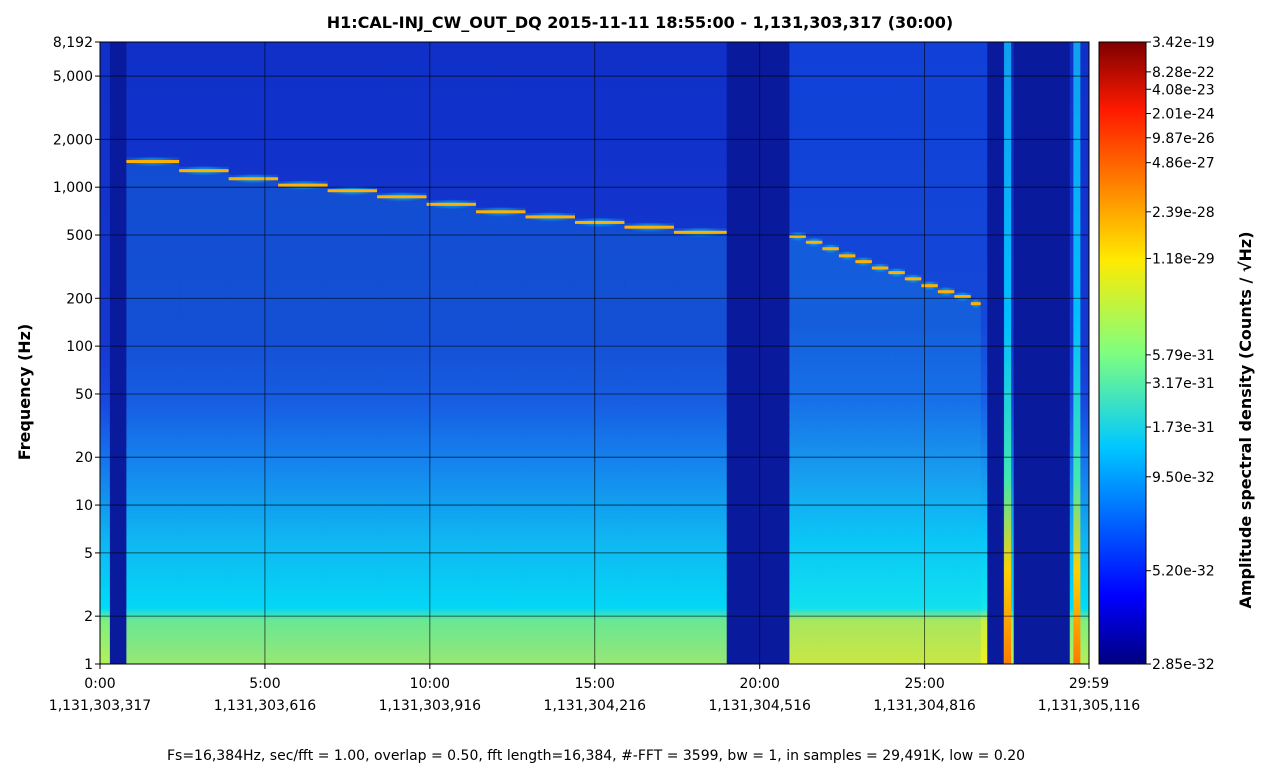 This screenshot has width=1280, height=768. I want to click on x-tick-gps-label: 1,131,304,216, so click(595, 706).